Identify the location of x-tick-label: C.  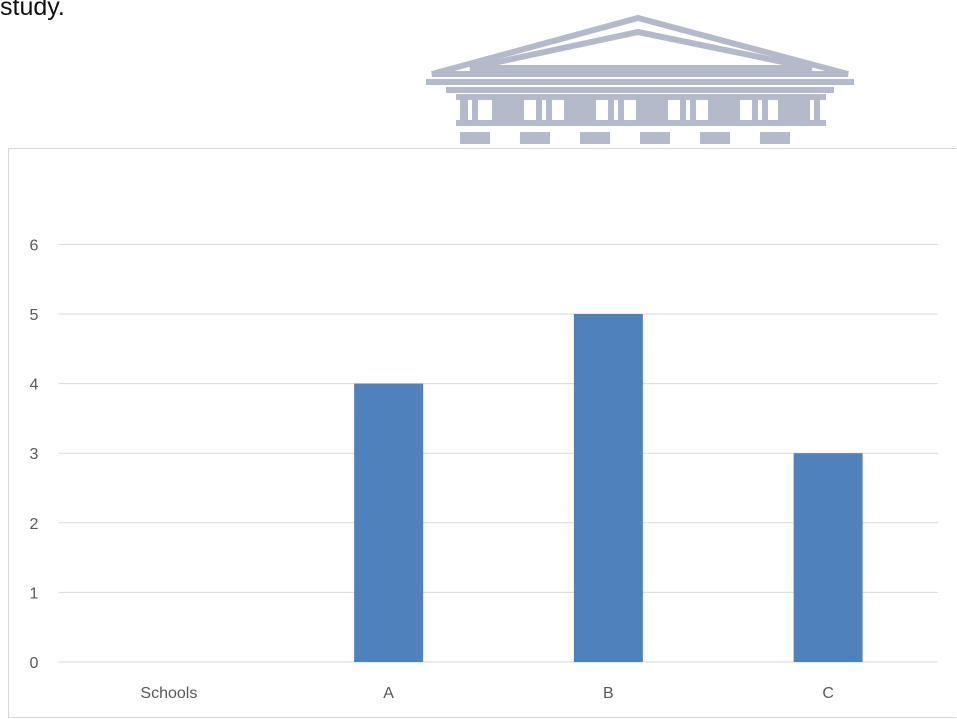
(828, 693).